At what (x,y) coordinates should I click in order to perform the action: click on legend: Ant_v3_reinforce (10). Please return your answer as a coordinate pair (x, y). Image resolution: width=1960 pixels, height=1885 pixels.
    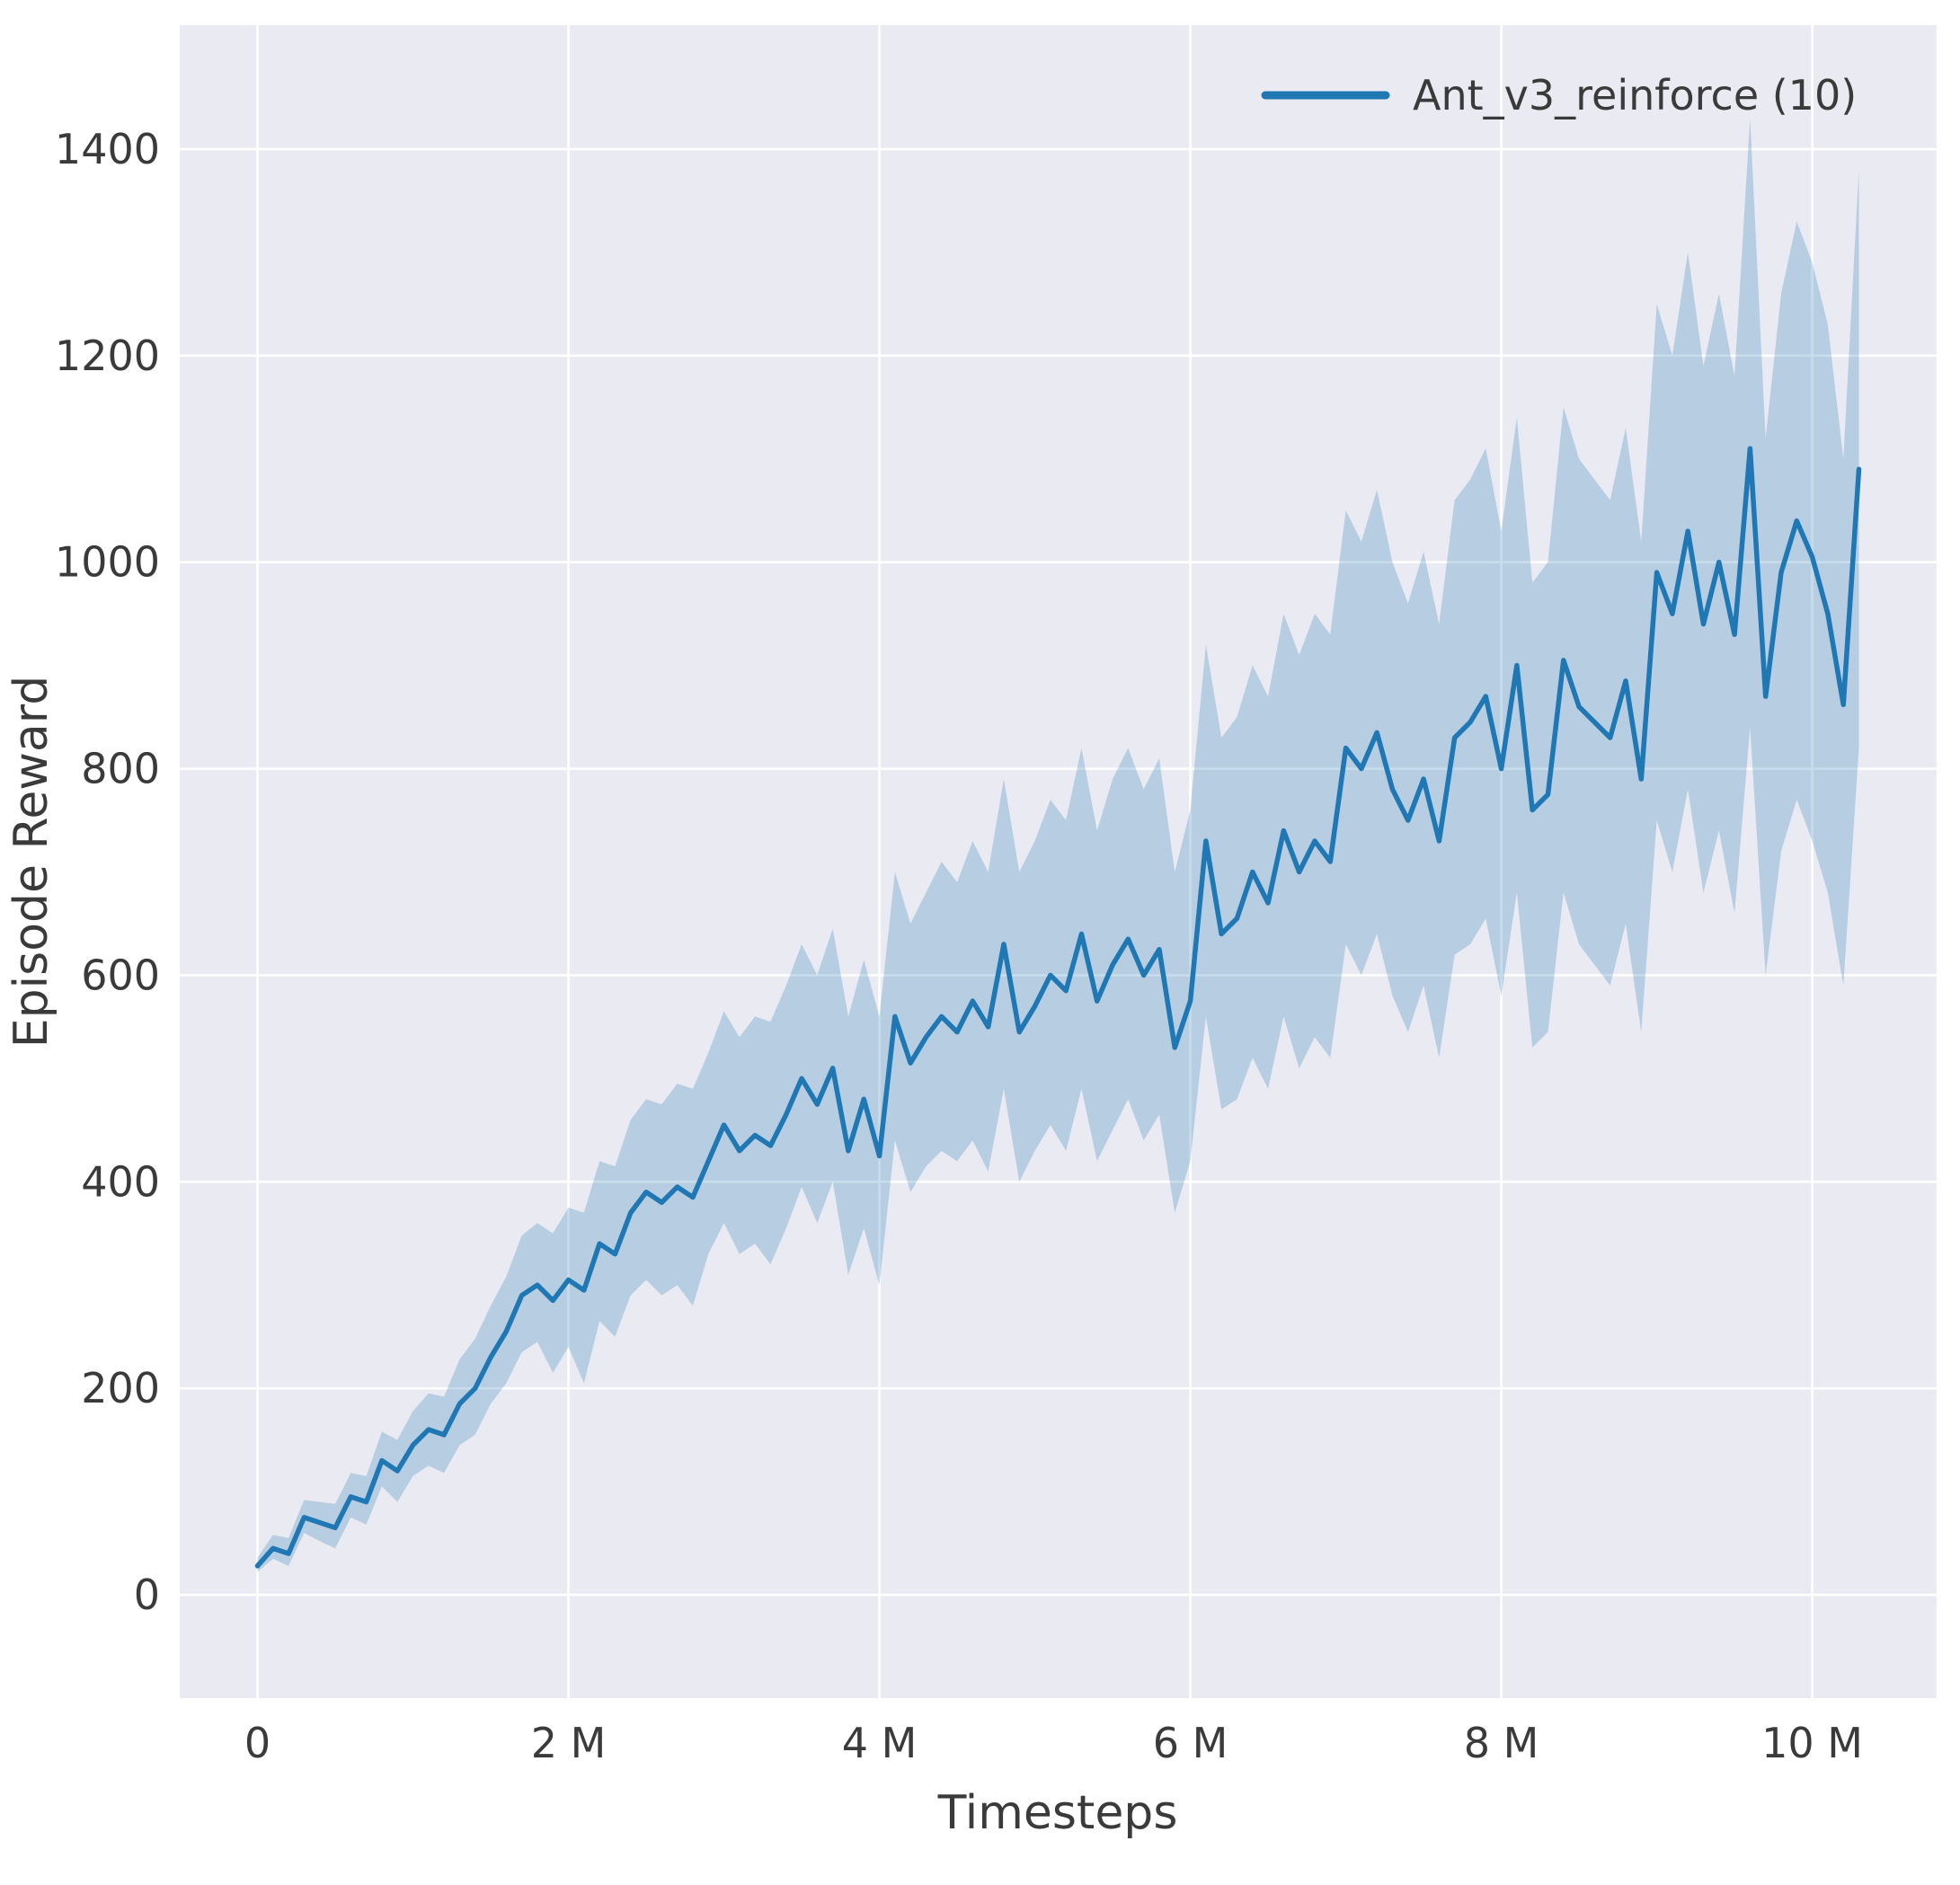
    Looking at the image, I should click on (1559, 95).